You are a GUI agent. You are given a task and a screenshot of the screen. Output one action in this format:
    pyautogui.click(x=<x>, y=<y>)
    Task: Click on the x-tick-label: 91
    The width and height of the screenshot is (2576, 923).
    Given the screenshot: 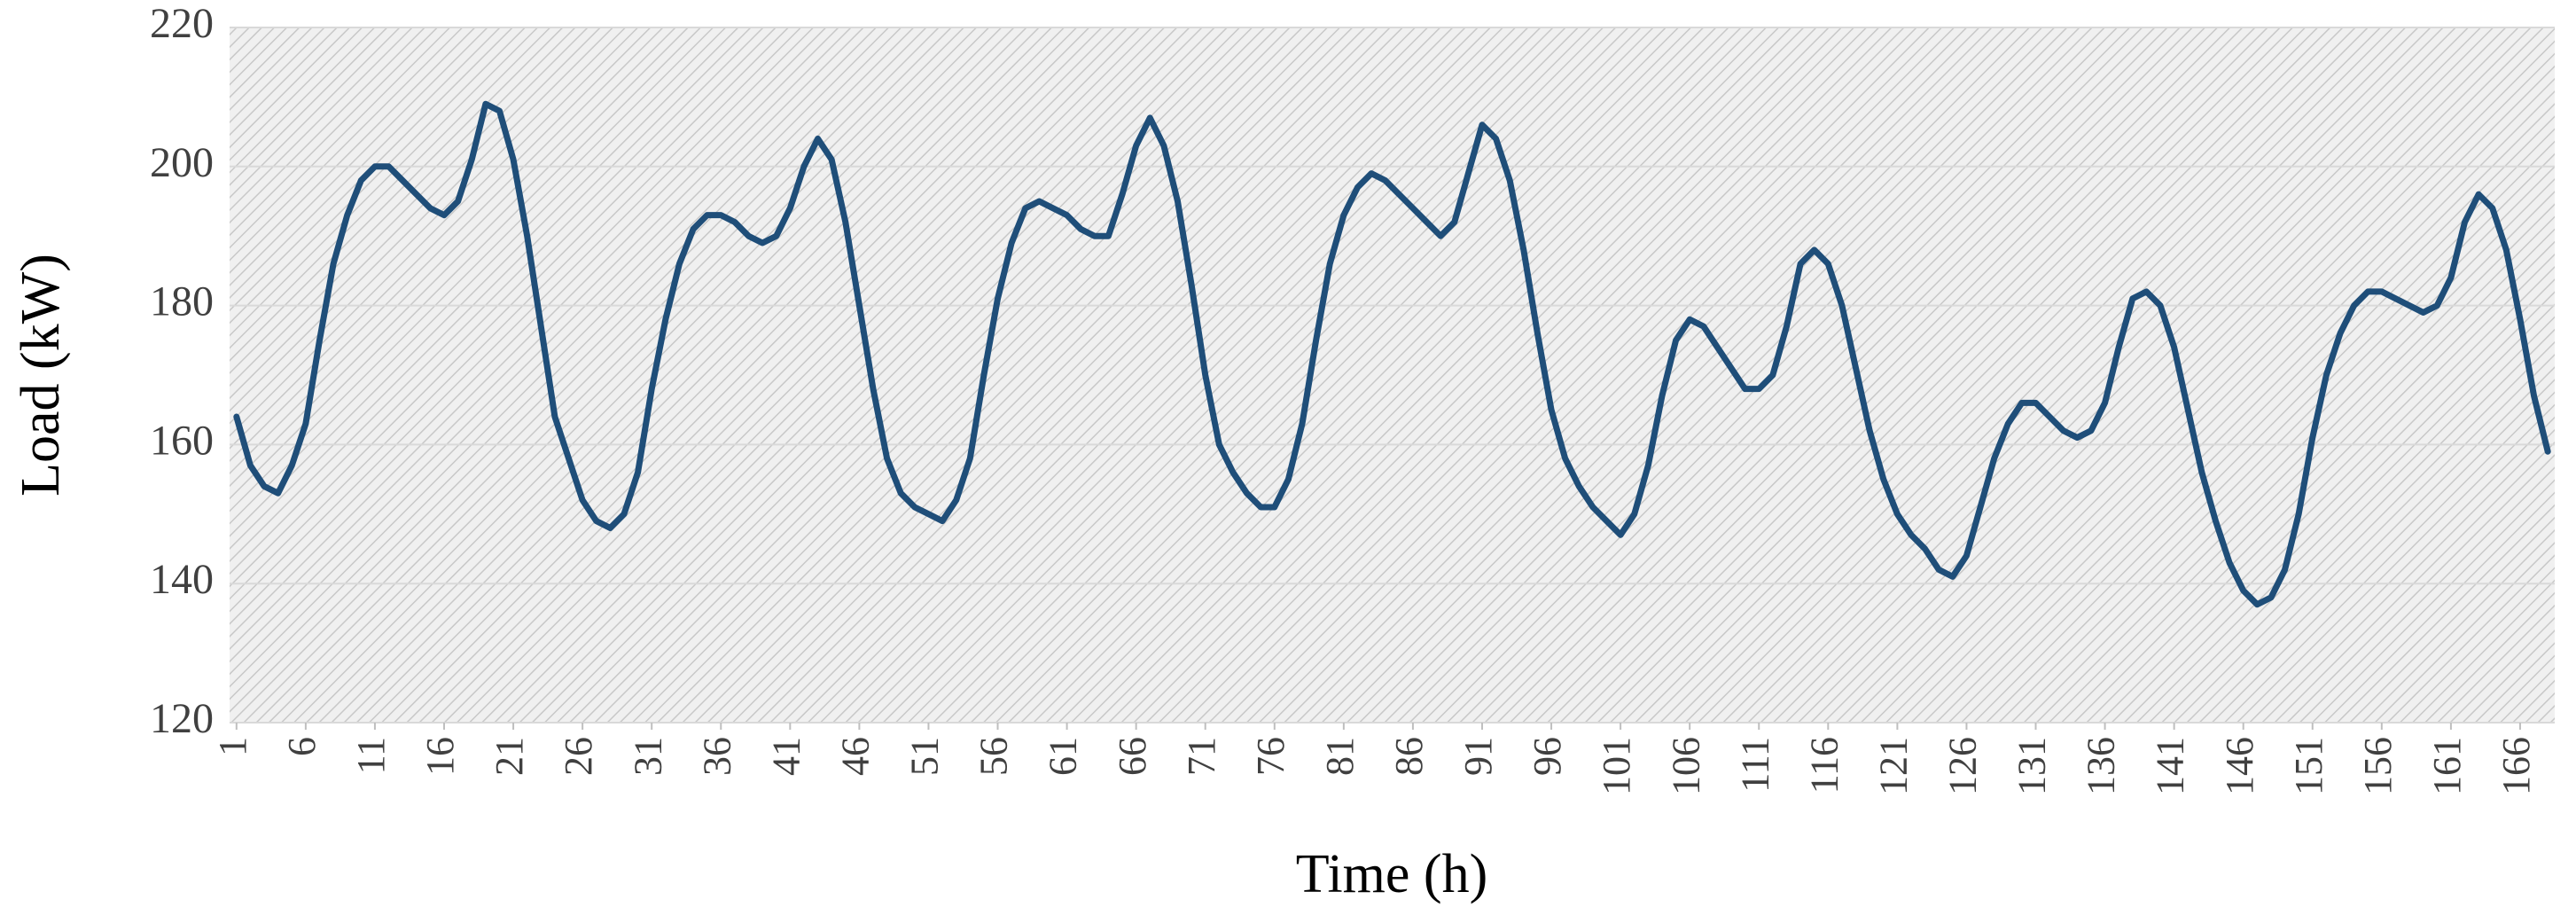 What is the action you would take?
    pyautogui.click(x=1478, y=756)
    